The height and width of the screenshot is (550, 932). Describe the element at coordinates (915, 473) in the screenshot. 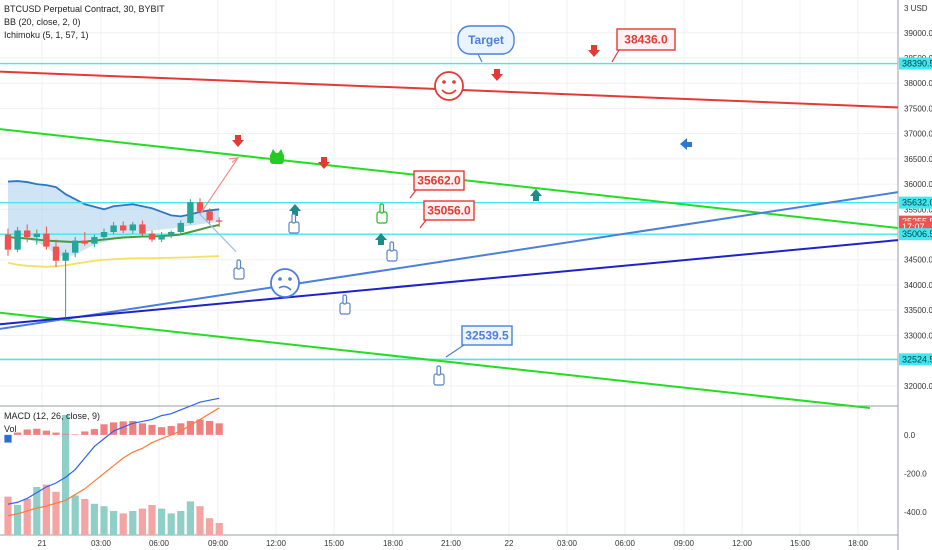

I see `macd-tick-label: -200.0` at that location.